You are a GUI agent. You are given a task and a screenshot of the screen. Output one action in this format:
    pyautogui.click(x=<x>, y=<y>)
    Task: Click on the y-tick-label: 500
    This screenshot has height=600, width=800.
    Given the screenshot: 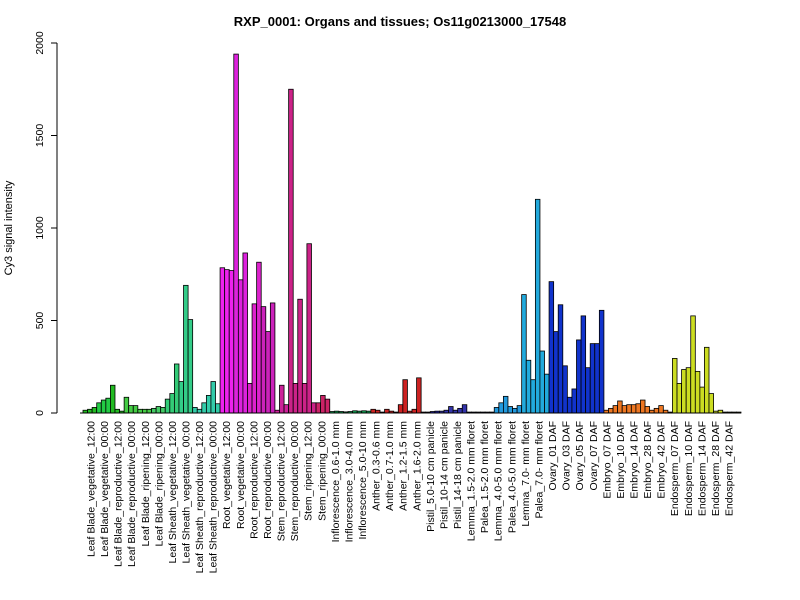 What is the action you would take?
    pyautogui.click(x=40, y=321)
    